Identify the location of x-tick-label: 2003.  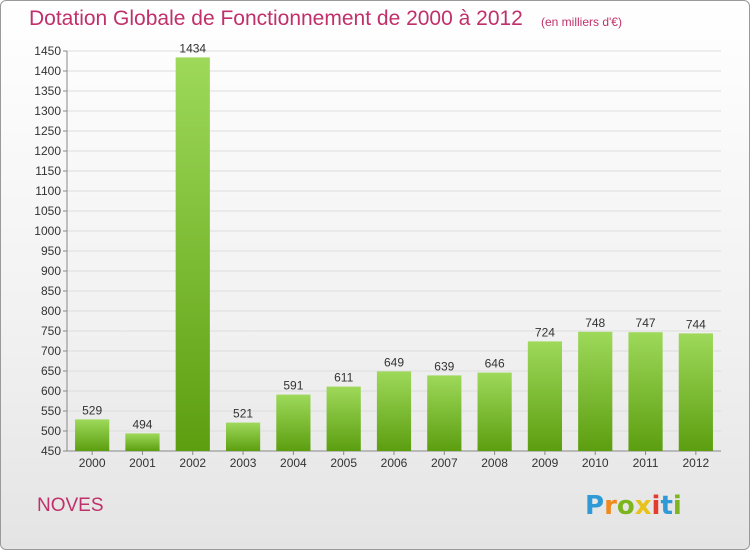
(243, 463).